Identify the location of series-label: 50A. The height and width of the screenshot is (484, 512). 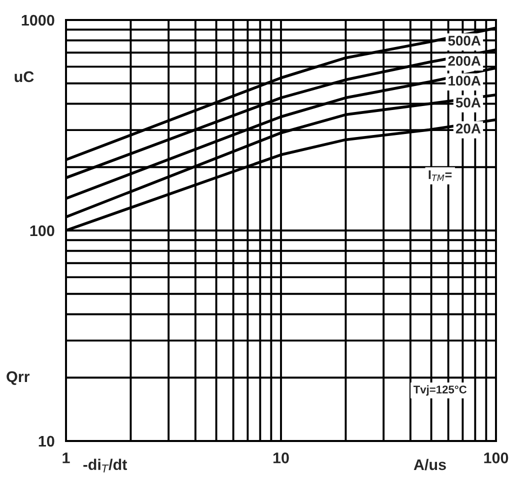
(468, 103).